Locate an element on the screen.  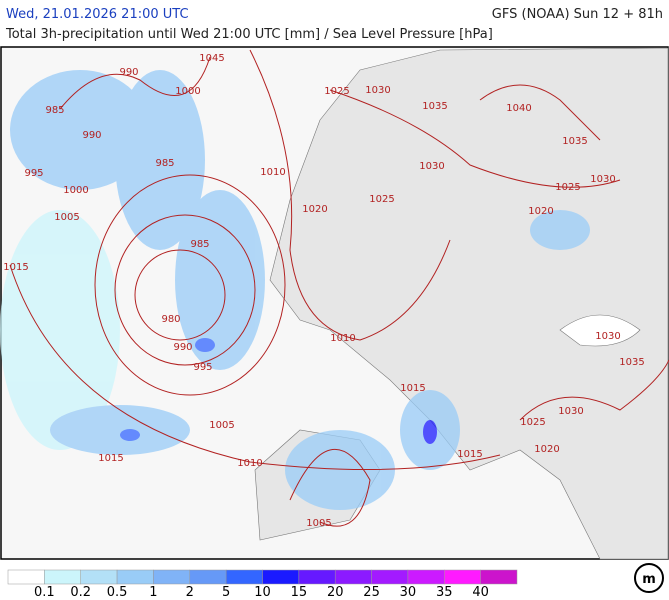
logo-ring is located at coordinates (649, 578).